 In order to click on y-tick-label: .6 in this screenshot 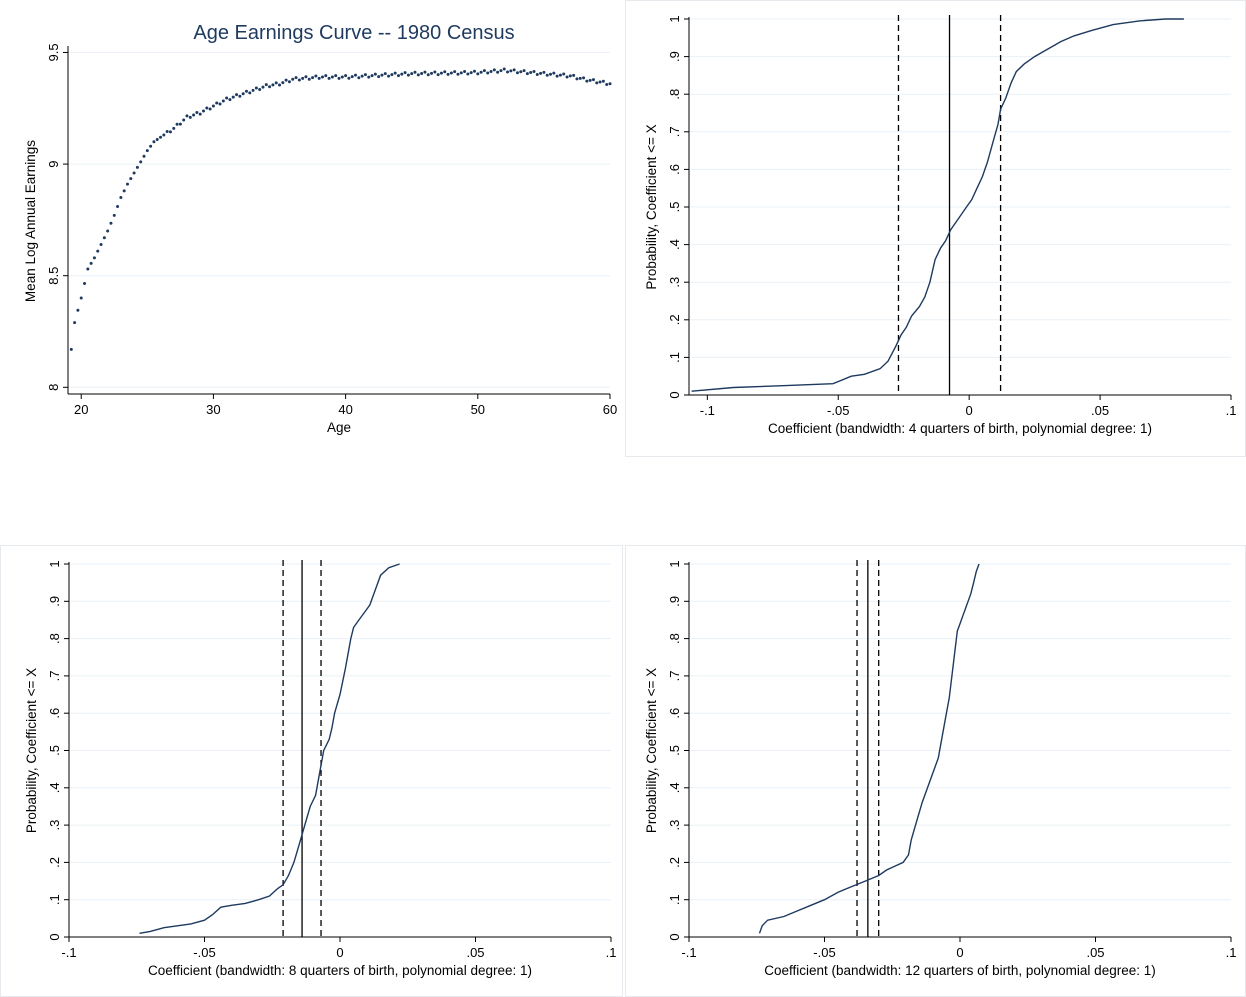, I will do `click(54, 713)`.